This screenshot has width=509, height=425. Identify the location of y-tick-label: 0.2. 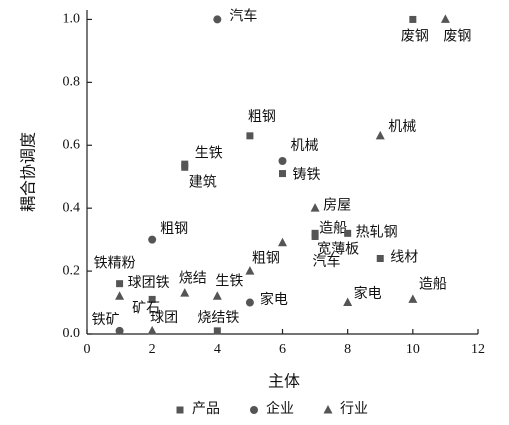
(72, 270).